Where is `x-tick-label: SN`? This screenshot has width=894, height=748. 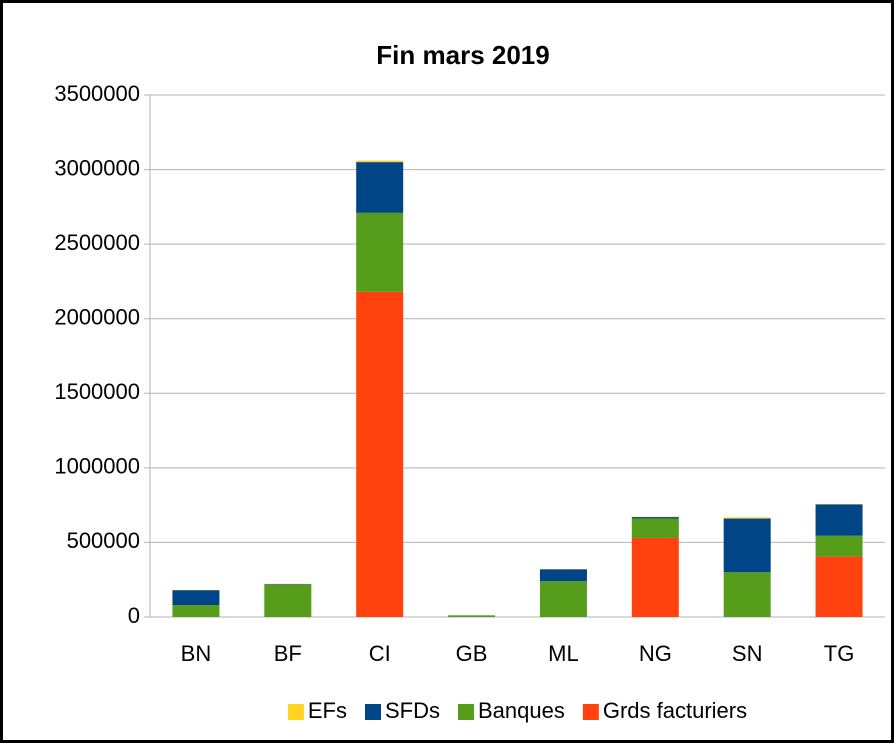 x-tick-label: SN is located at coordinates (747, 653).